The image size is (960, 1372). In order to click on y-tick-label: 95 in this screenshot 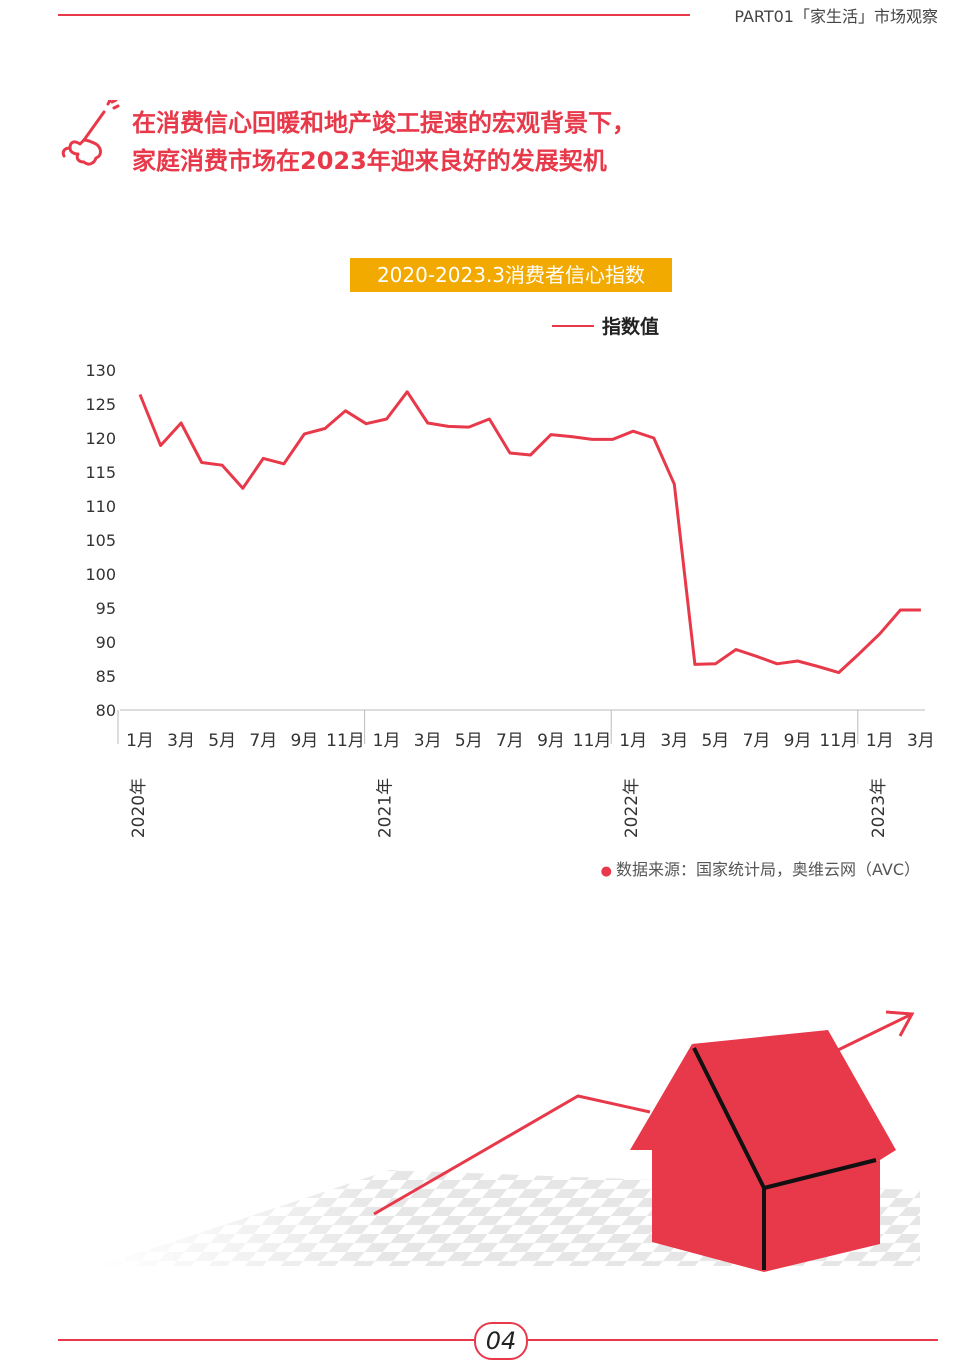, I will do `click(106, 608)`.